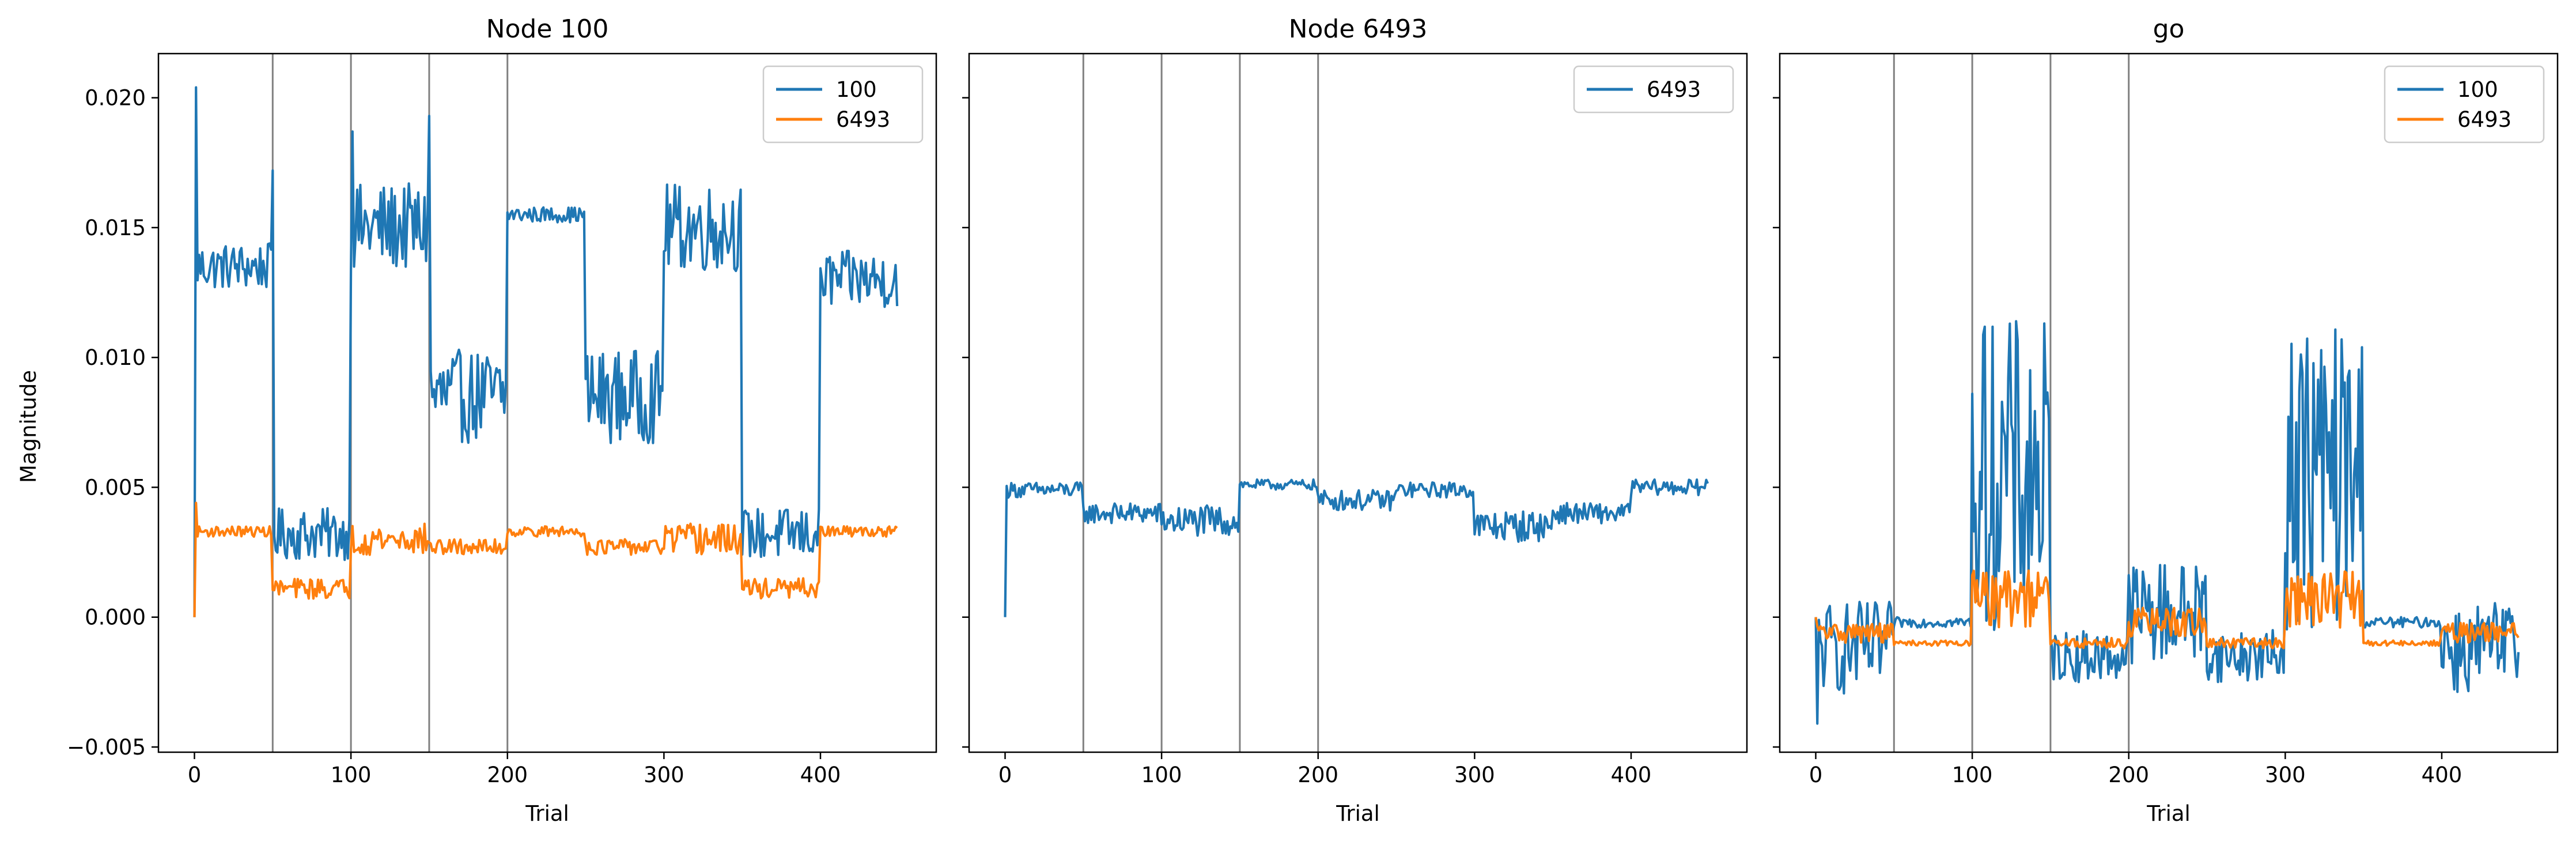 Image resolution: width=2576 pixels, height=845 pixels. I want to click on panel-title: go, so click(2169, 29).